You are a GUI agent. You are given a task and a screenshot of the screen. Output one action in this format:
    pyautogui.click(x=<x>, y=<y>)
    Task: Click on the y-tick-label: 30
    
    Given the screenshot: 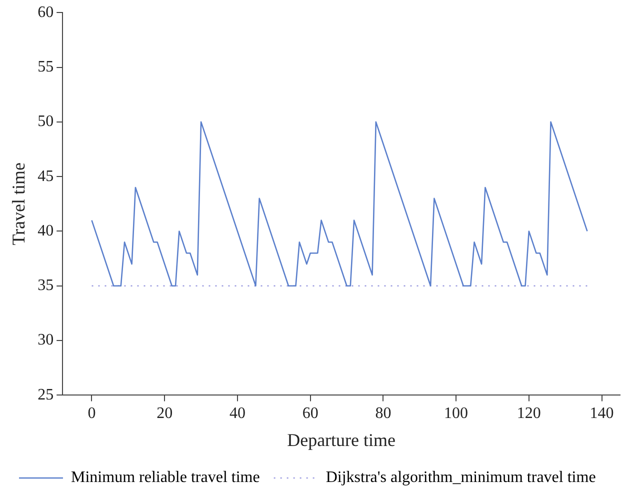 What is the action you would take?
    pyautogui.click(x=46, y=340)
    